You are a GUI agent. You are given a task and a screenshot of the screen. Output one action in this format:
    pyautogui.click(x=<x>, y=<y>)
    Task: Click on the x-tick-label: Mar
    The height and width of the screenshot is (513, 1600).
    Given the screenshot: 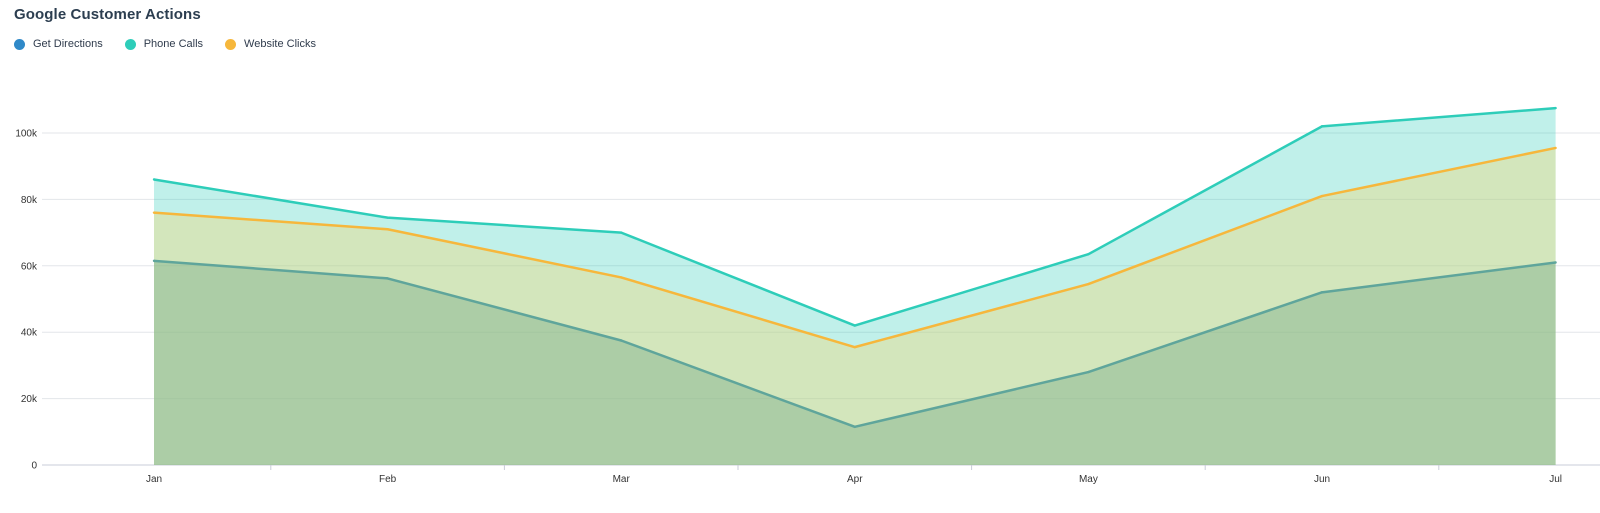 What is the action you would take?
    pyautogui.click(x=622, y=479)
    